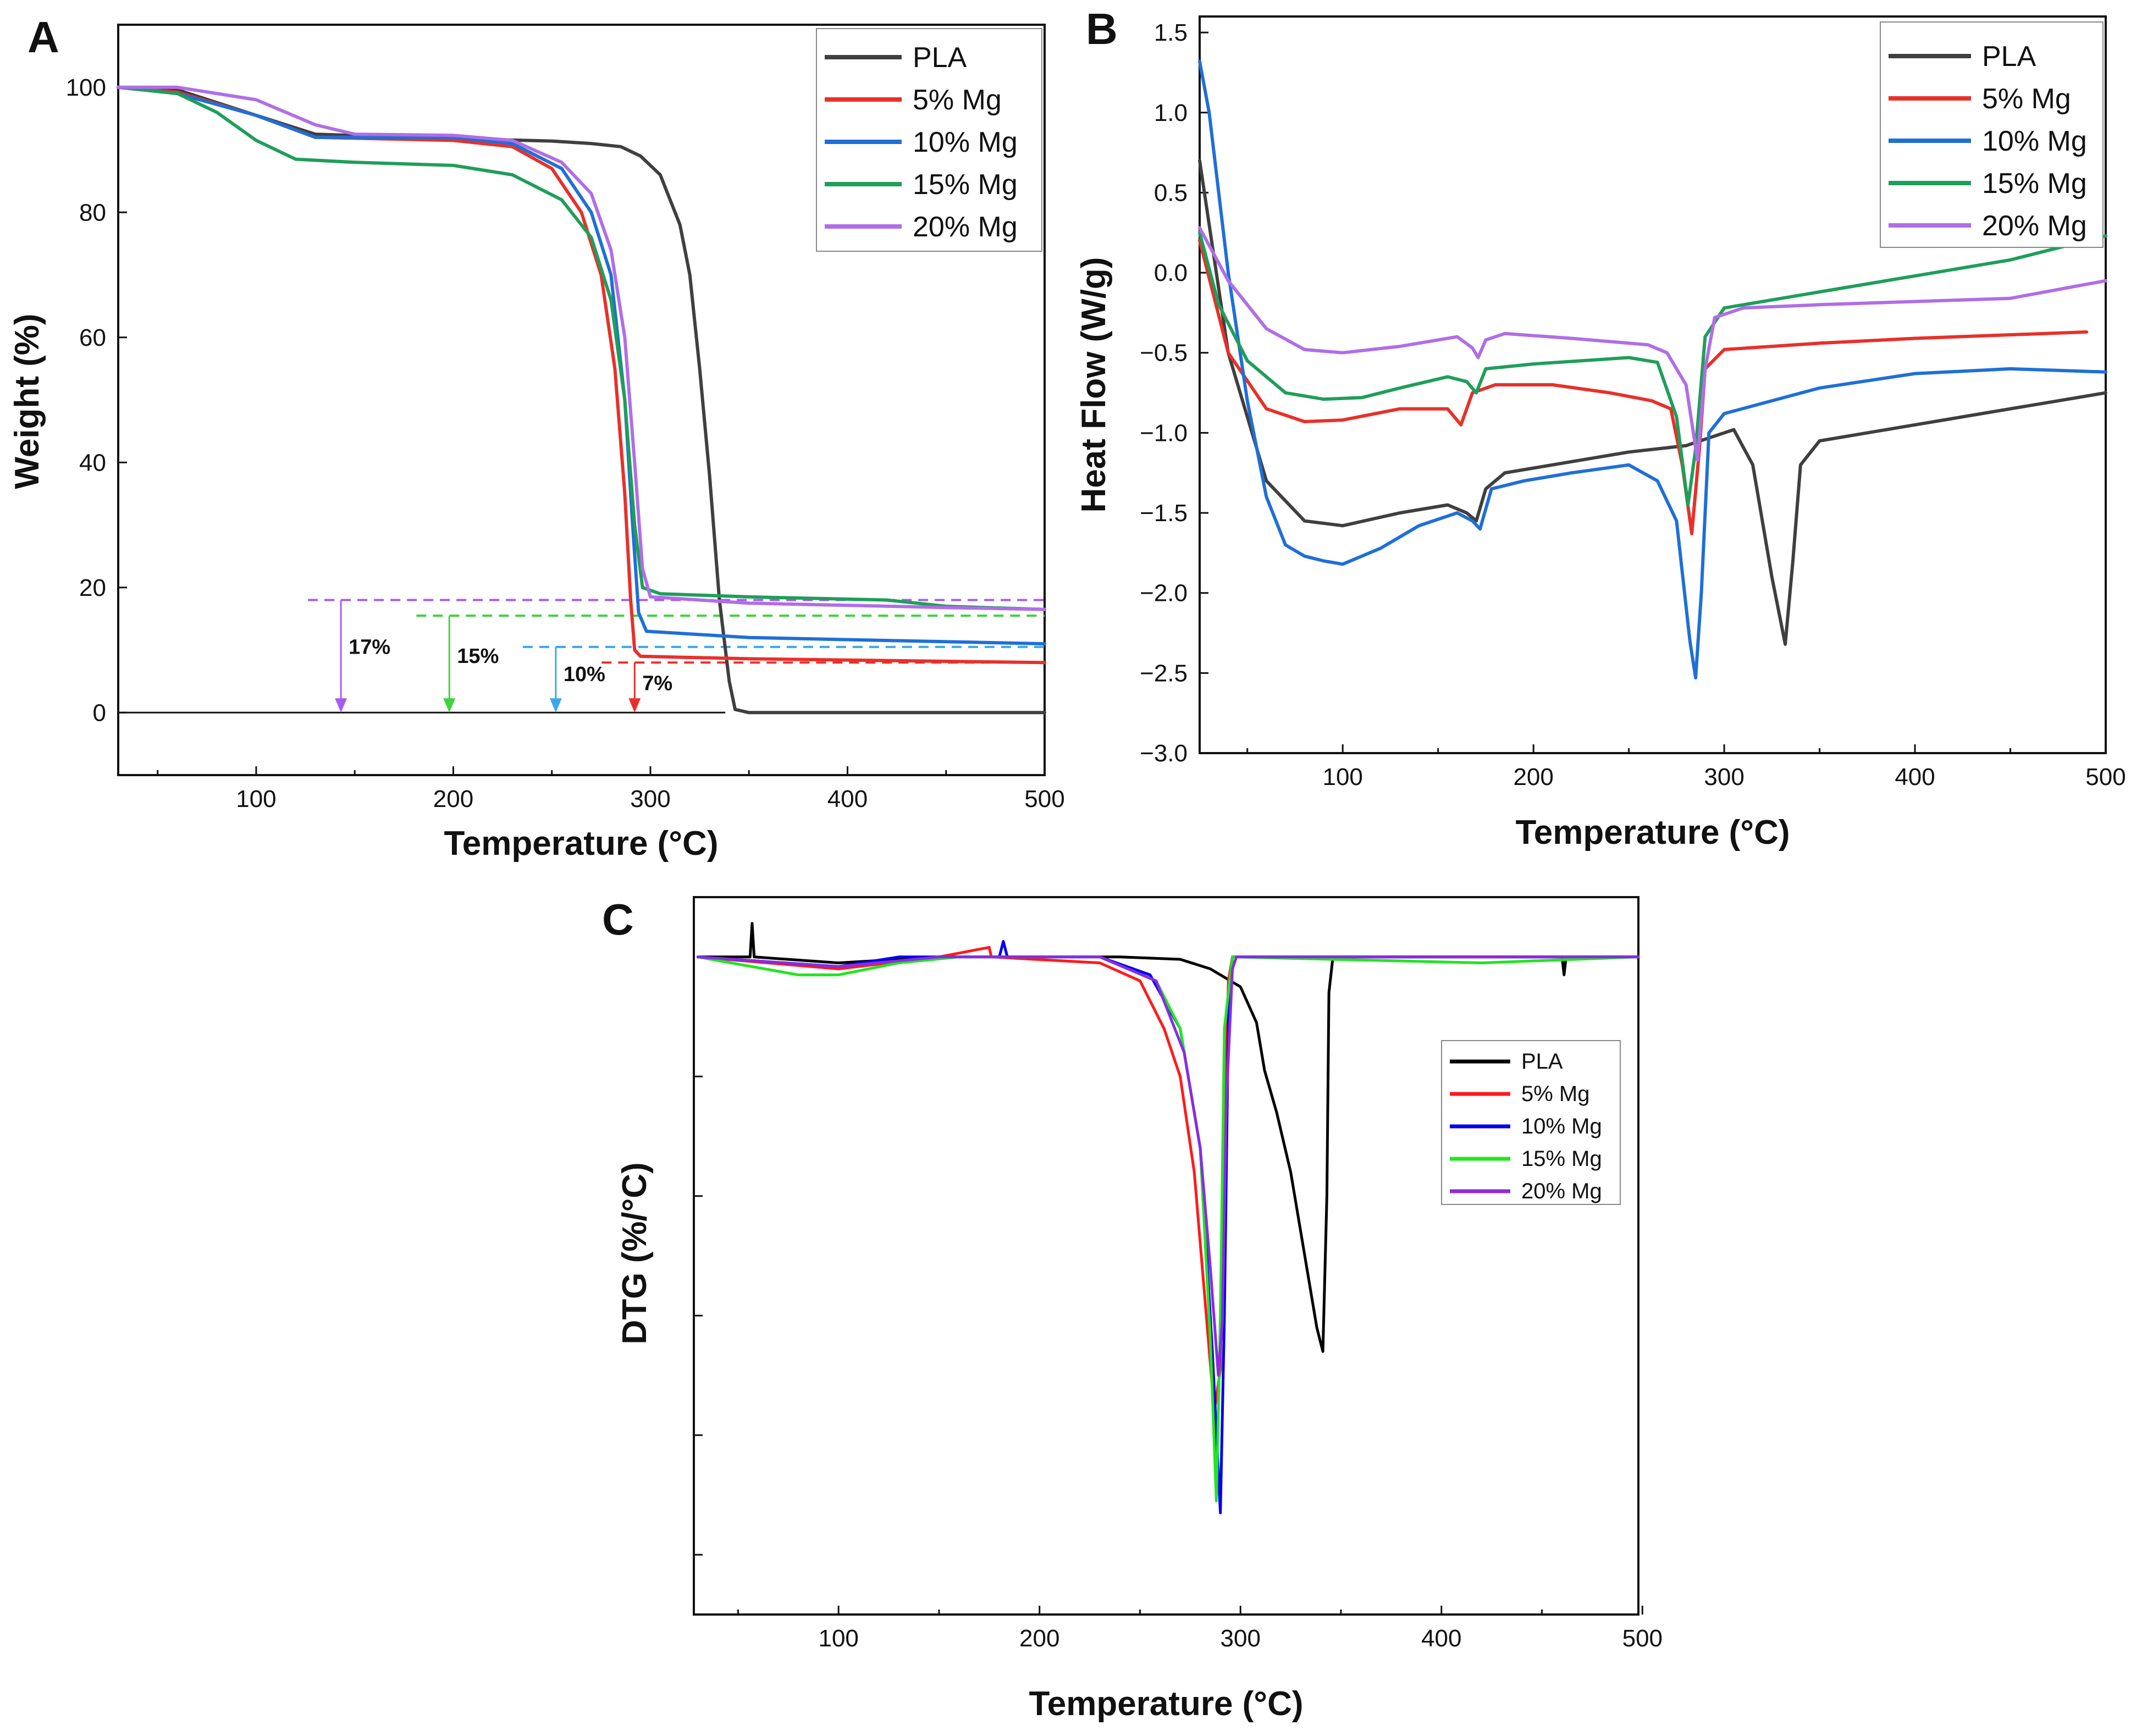  Describe the element at coordinates (92, 337) in the screenshot. I see `y-tick-label: 60` at that location.